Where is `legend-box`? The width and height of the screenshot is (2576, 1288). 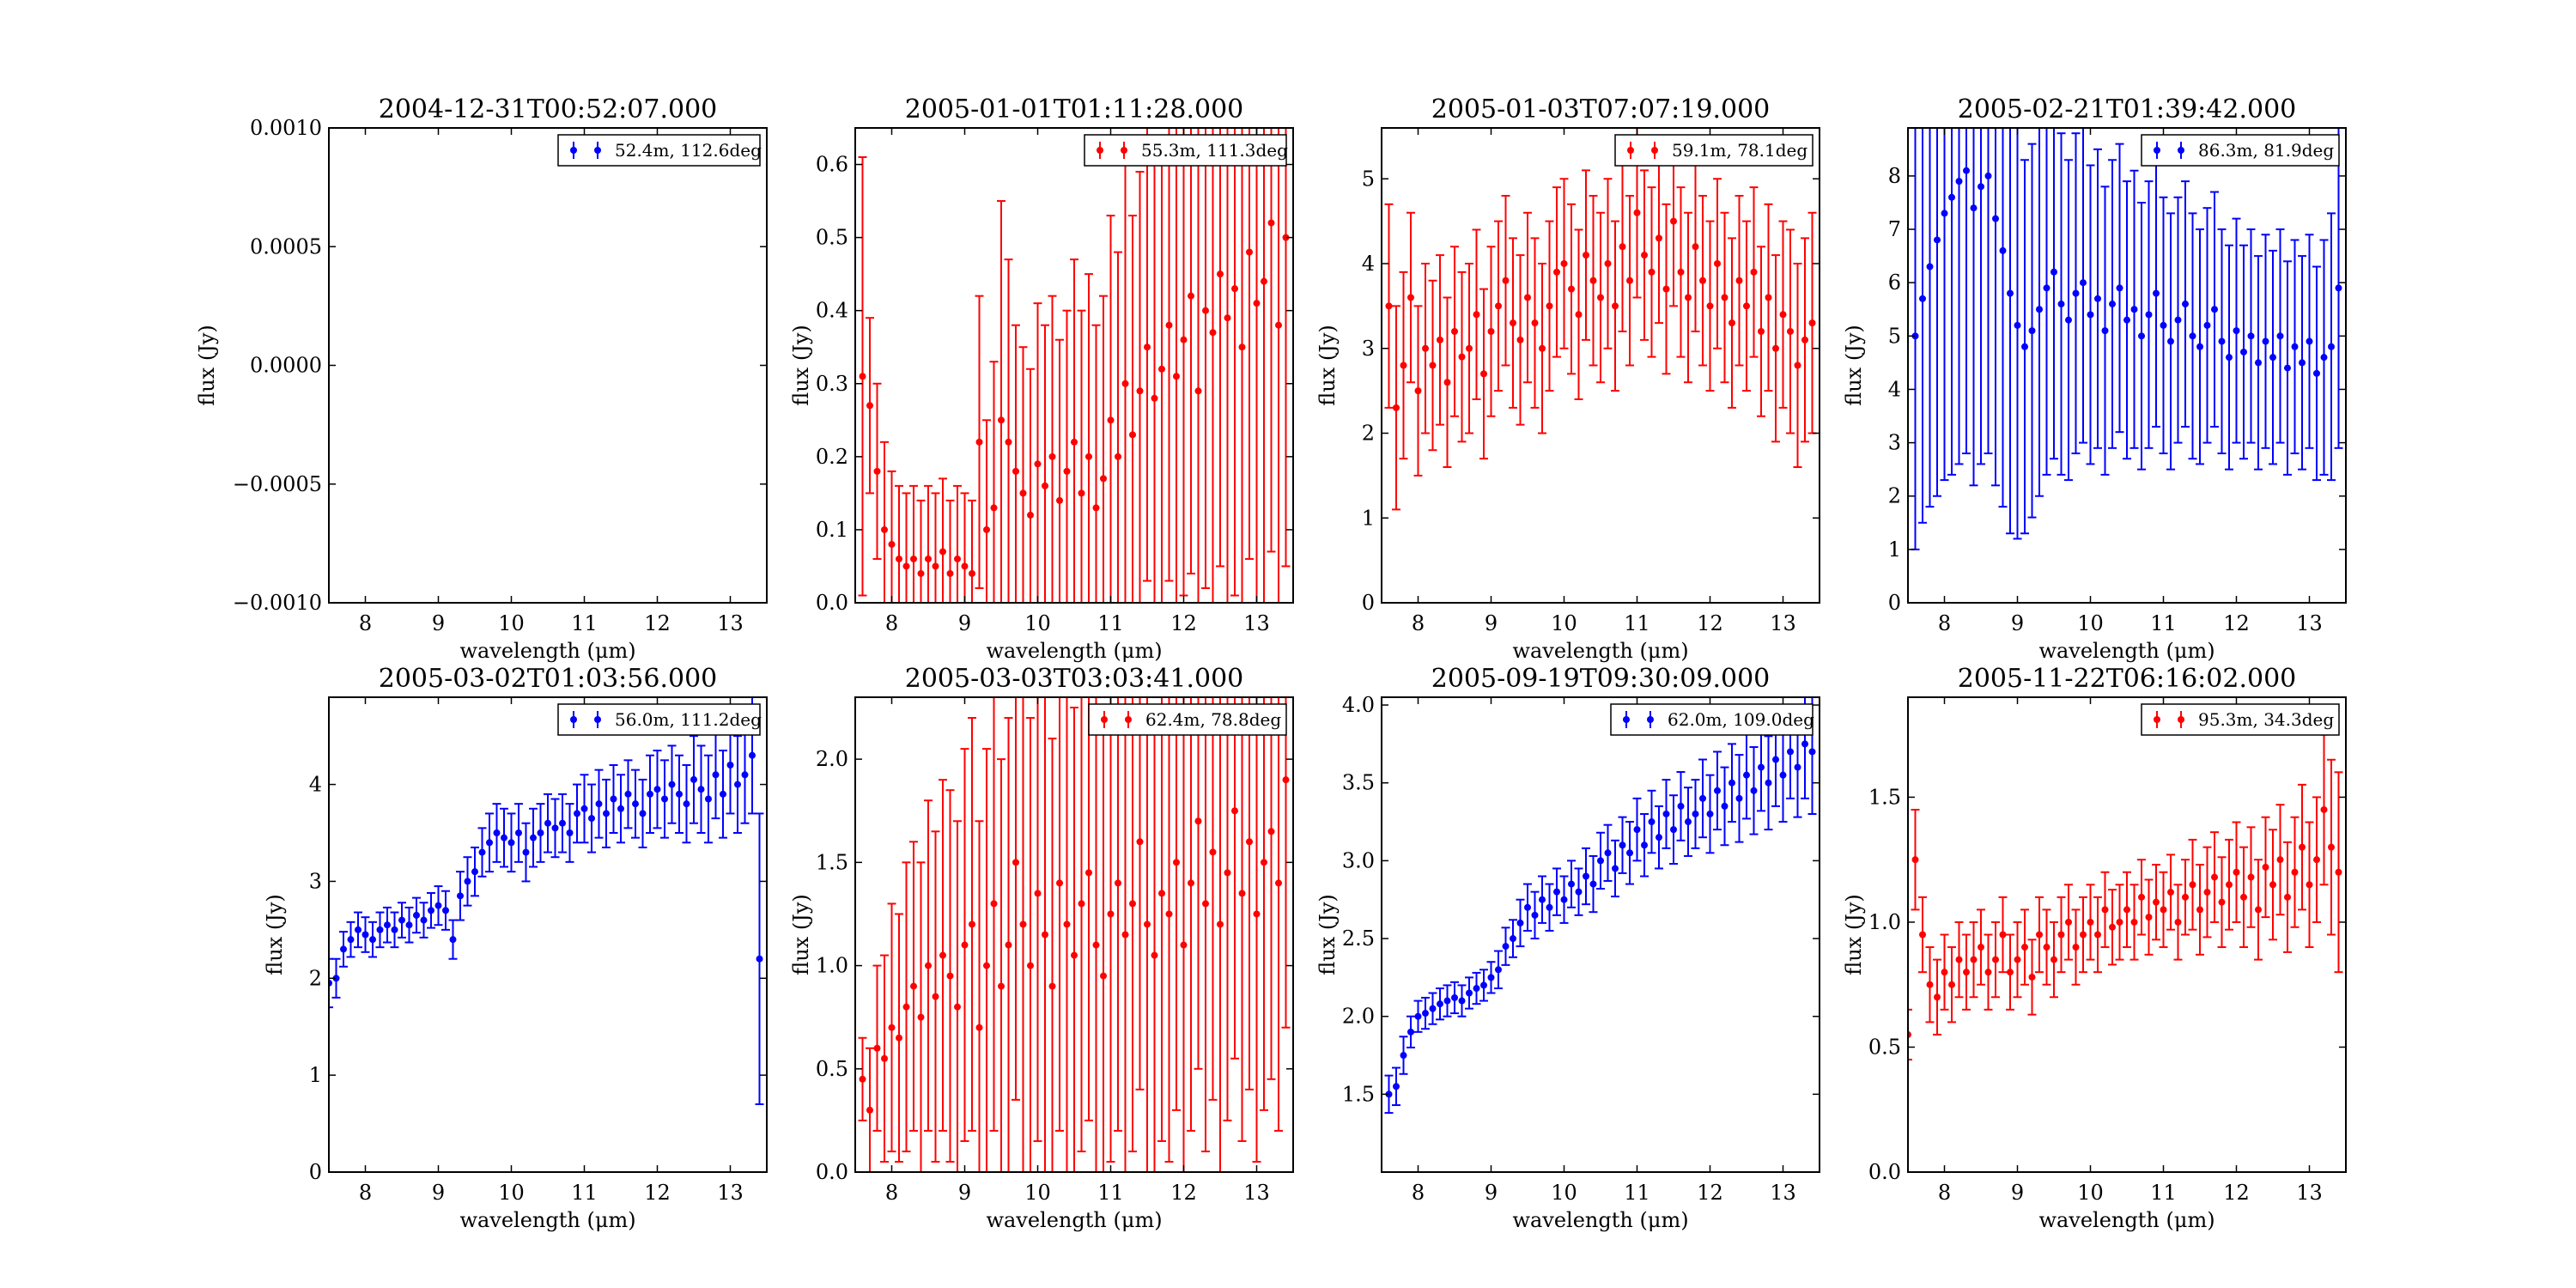
legend-box is located at coordinates (2240, 150).